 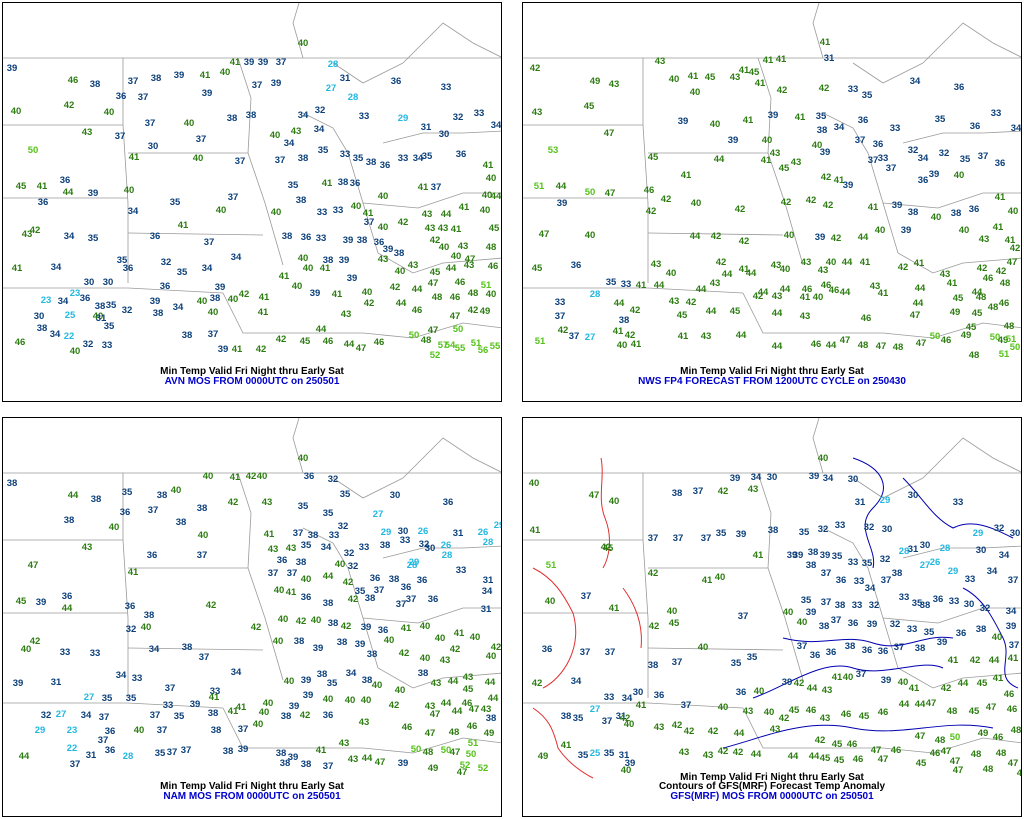 I want to click on station-temp: 32, so click(x=333, y=479).